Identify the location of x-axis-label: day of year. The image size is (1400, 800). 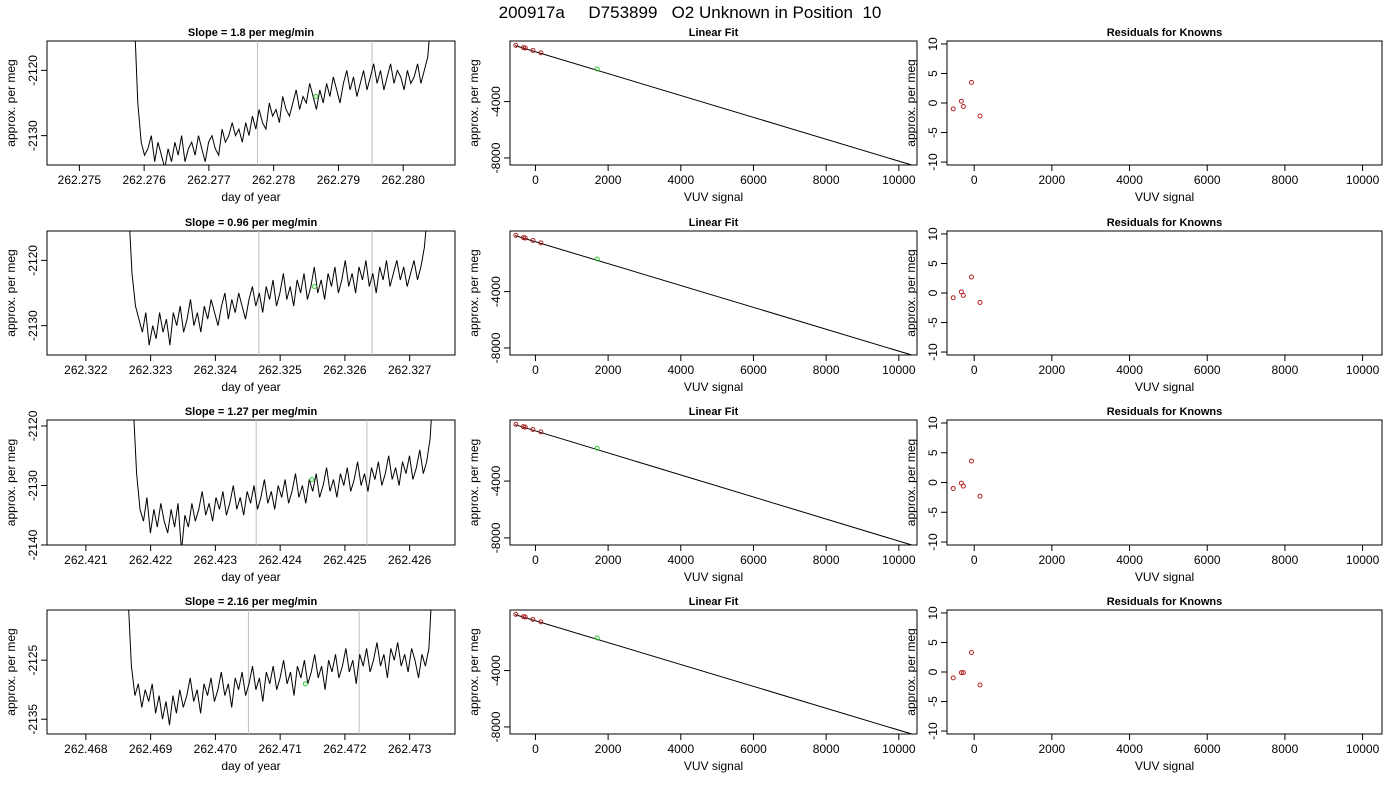
(250, 577).